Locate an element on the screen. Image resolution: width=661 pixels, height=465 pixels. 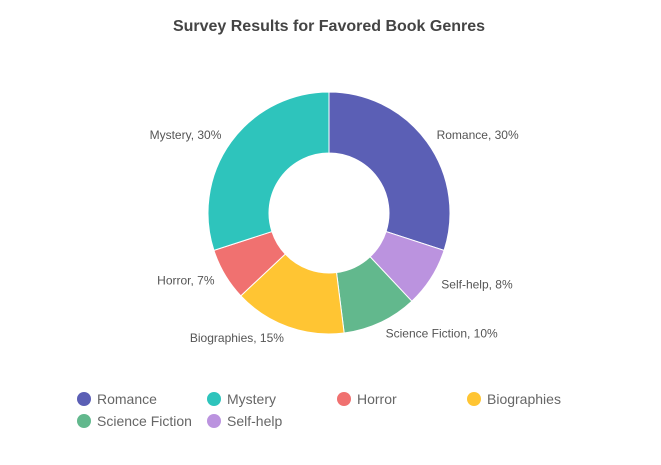
legend-label-self-help: Self-help is located at coordinates (254, 421).